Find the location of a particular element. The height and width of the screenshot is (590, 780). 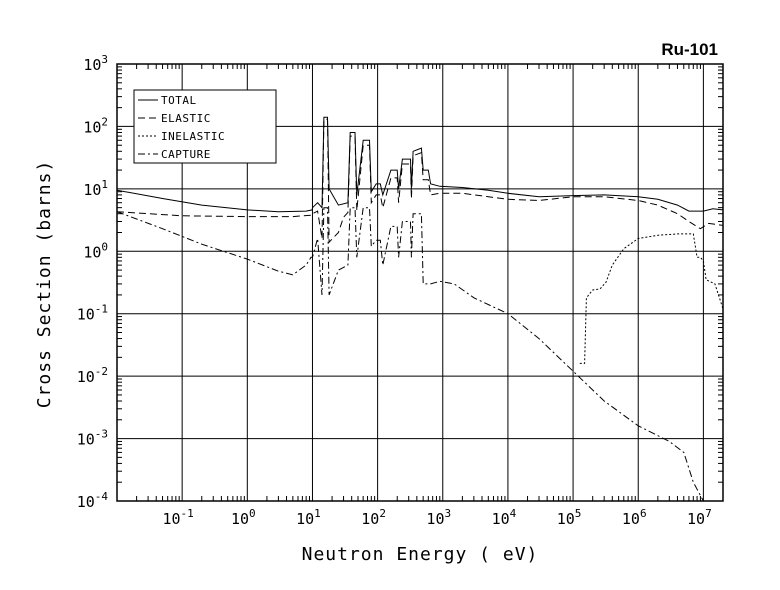

x-tick-label: 10⁶ is located at coordinates (634, 517).